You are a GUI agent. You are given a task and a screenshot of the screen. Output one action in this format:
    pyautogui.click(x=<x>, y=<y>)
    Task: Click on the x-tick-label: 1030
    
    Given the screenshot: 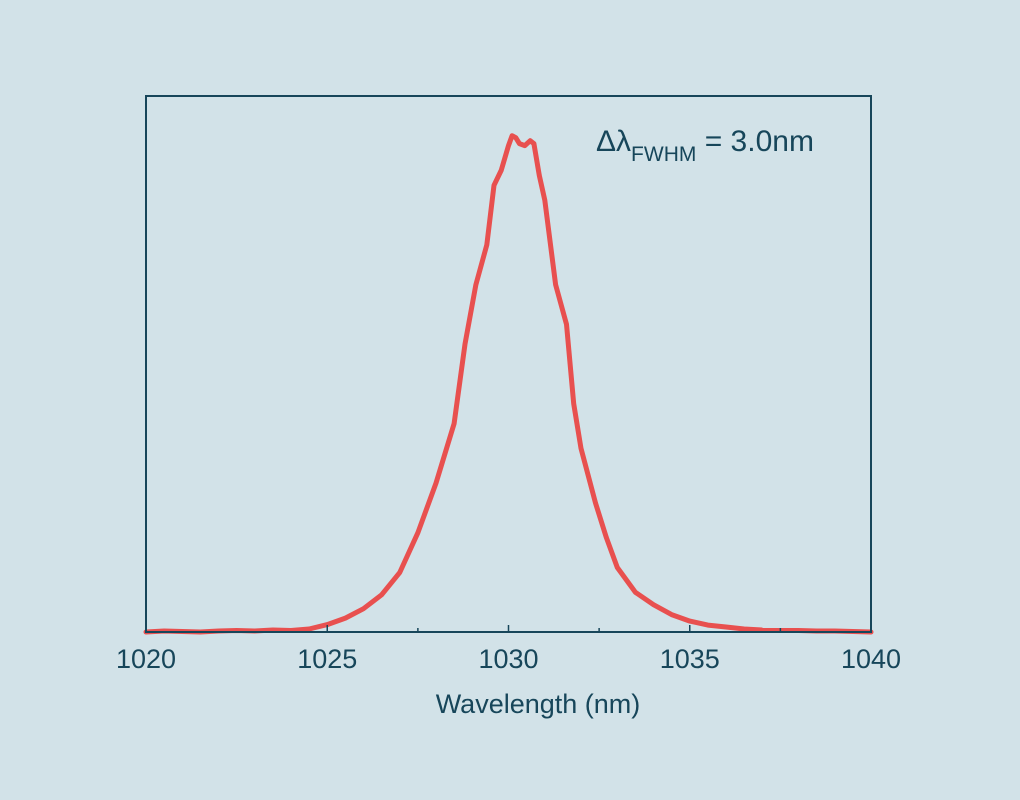 What is the action you would take?
    pyautogui.click(x=508, y=659)
    